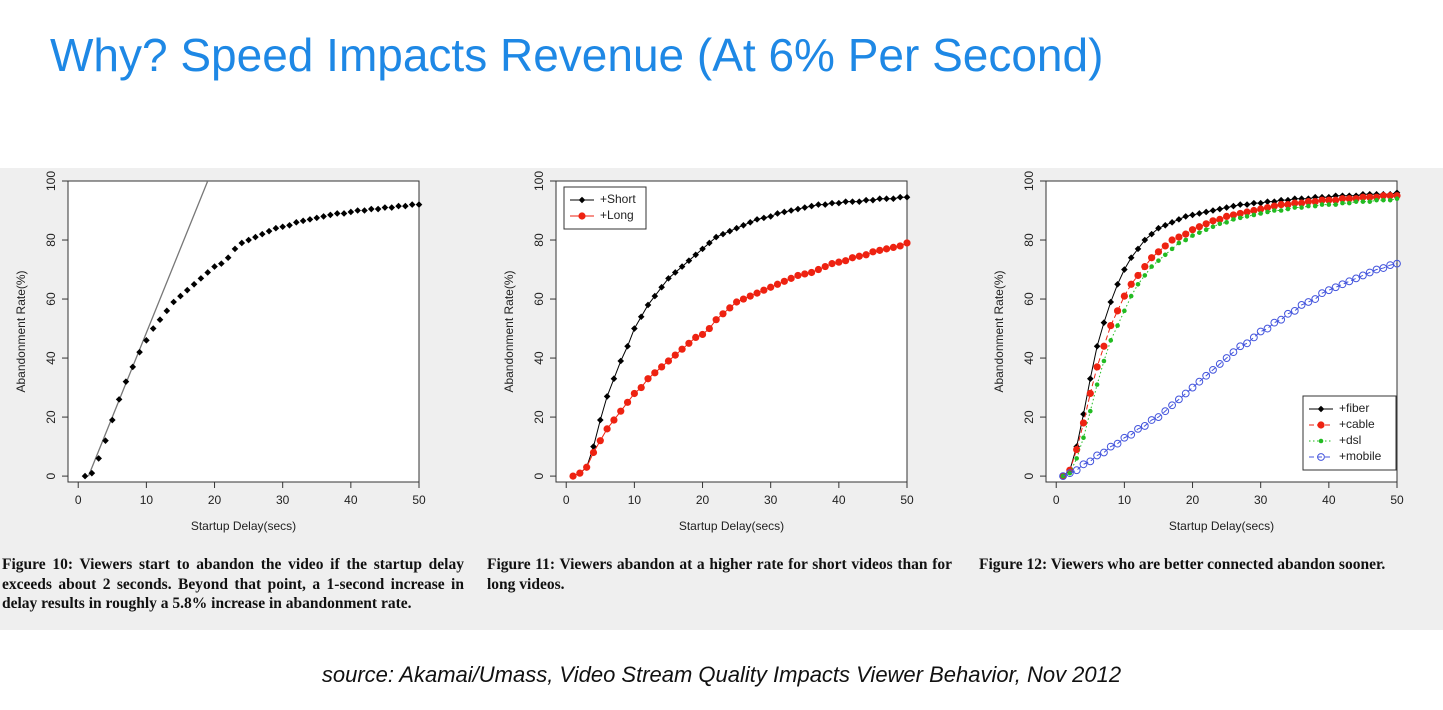  Describe the element at coordinates (1029, 240) in the screenshot. I see `y-tick-label: 80` at that location.